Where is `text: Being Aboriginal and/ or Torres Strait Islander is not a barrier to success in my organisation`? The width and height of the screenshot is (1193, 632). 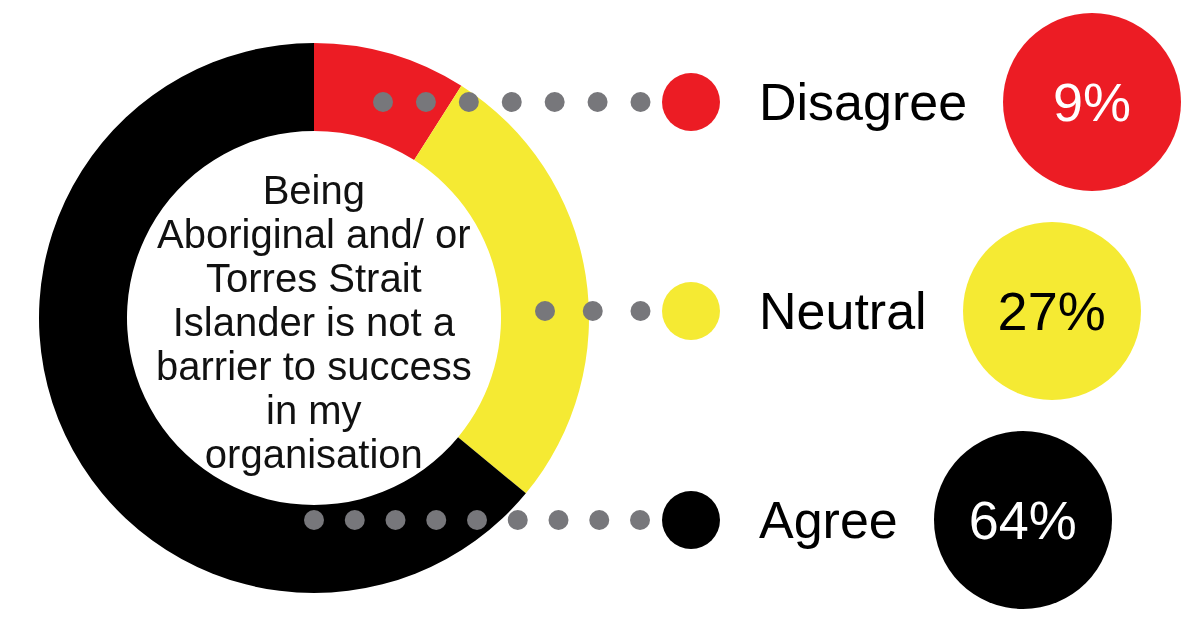
text: Being Aboriginal and/ or Torres Strait Islander is not a barrier to success in my organisation is located at coordinates (314, 322).